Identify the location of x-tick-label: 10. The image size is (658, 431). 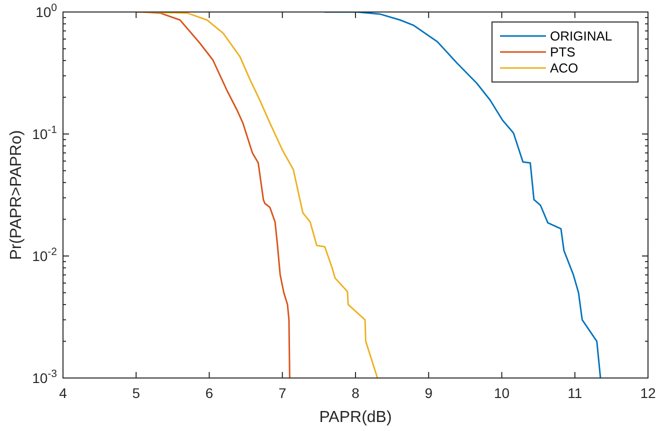
(502, 393).